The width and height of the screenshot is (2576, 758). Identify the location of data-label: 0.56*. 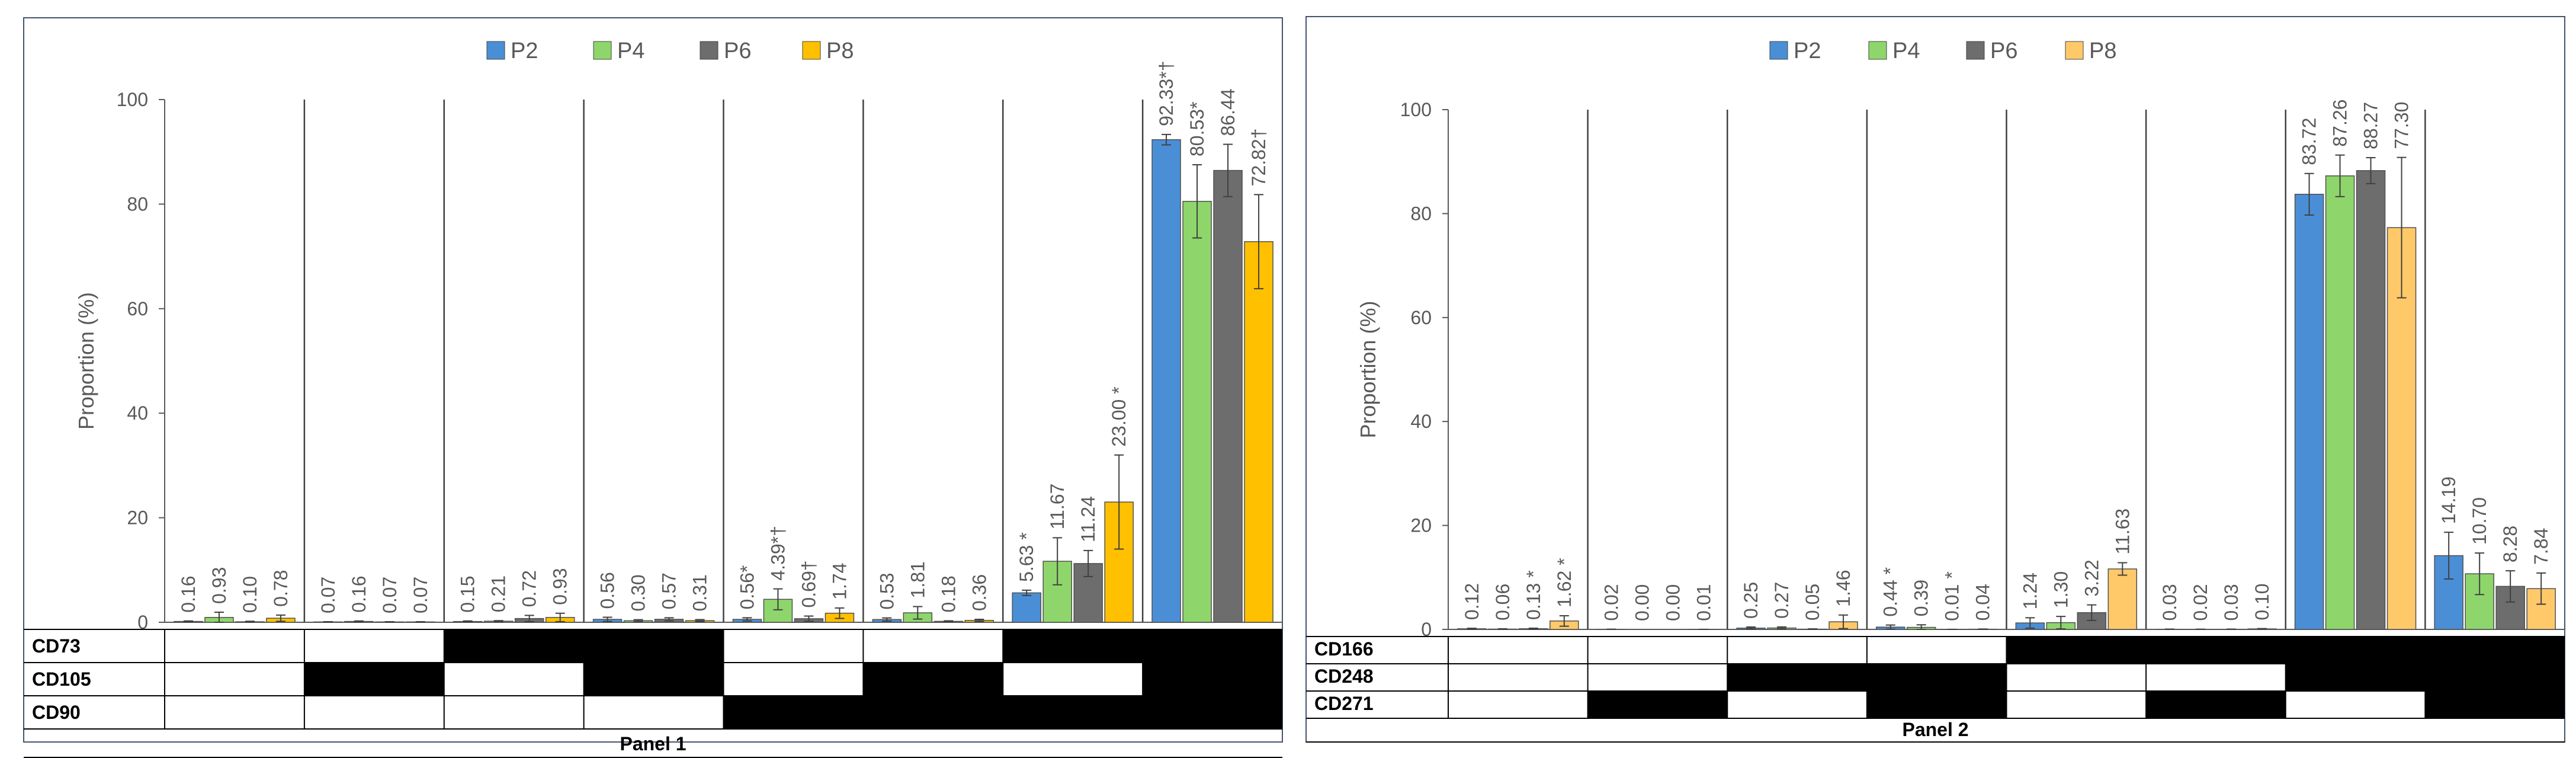
(747, 587).